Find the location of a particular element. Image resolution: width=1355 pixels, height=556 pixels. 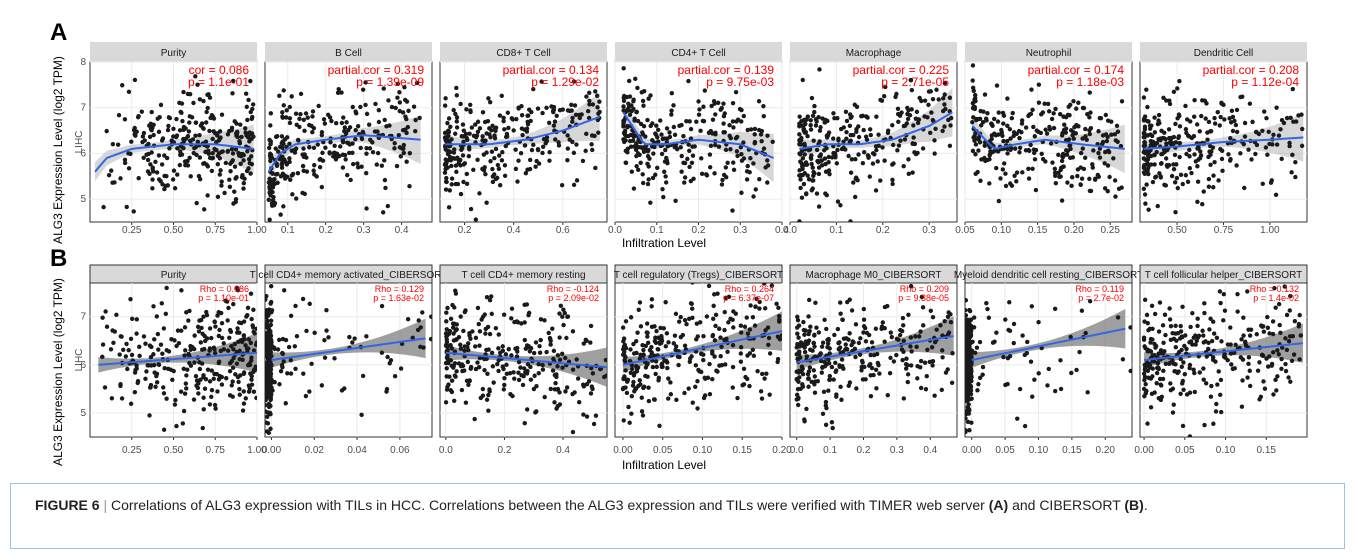

facet-title: Myeloid dendritic cell resting_CIBERSORT is located at coordinates (1048, 275).